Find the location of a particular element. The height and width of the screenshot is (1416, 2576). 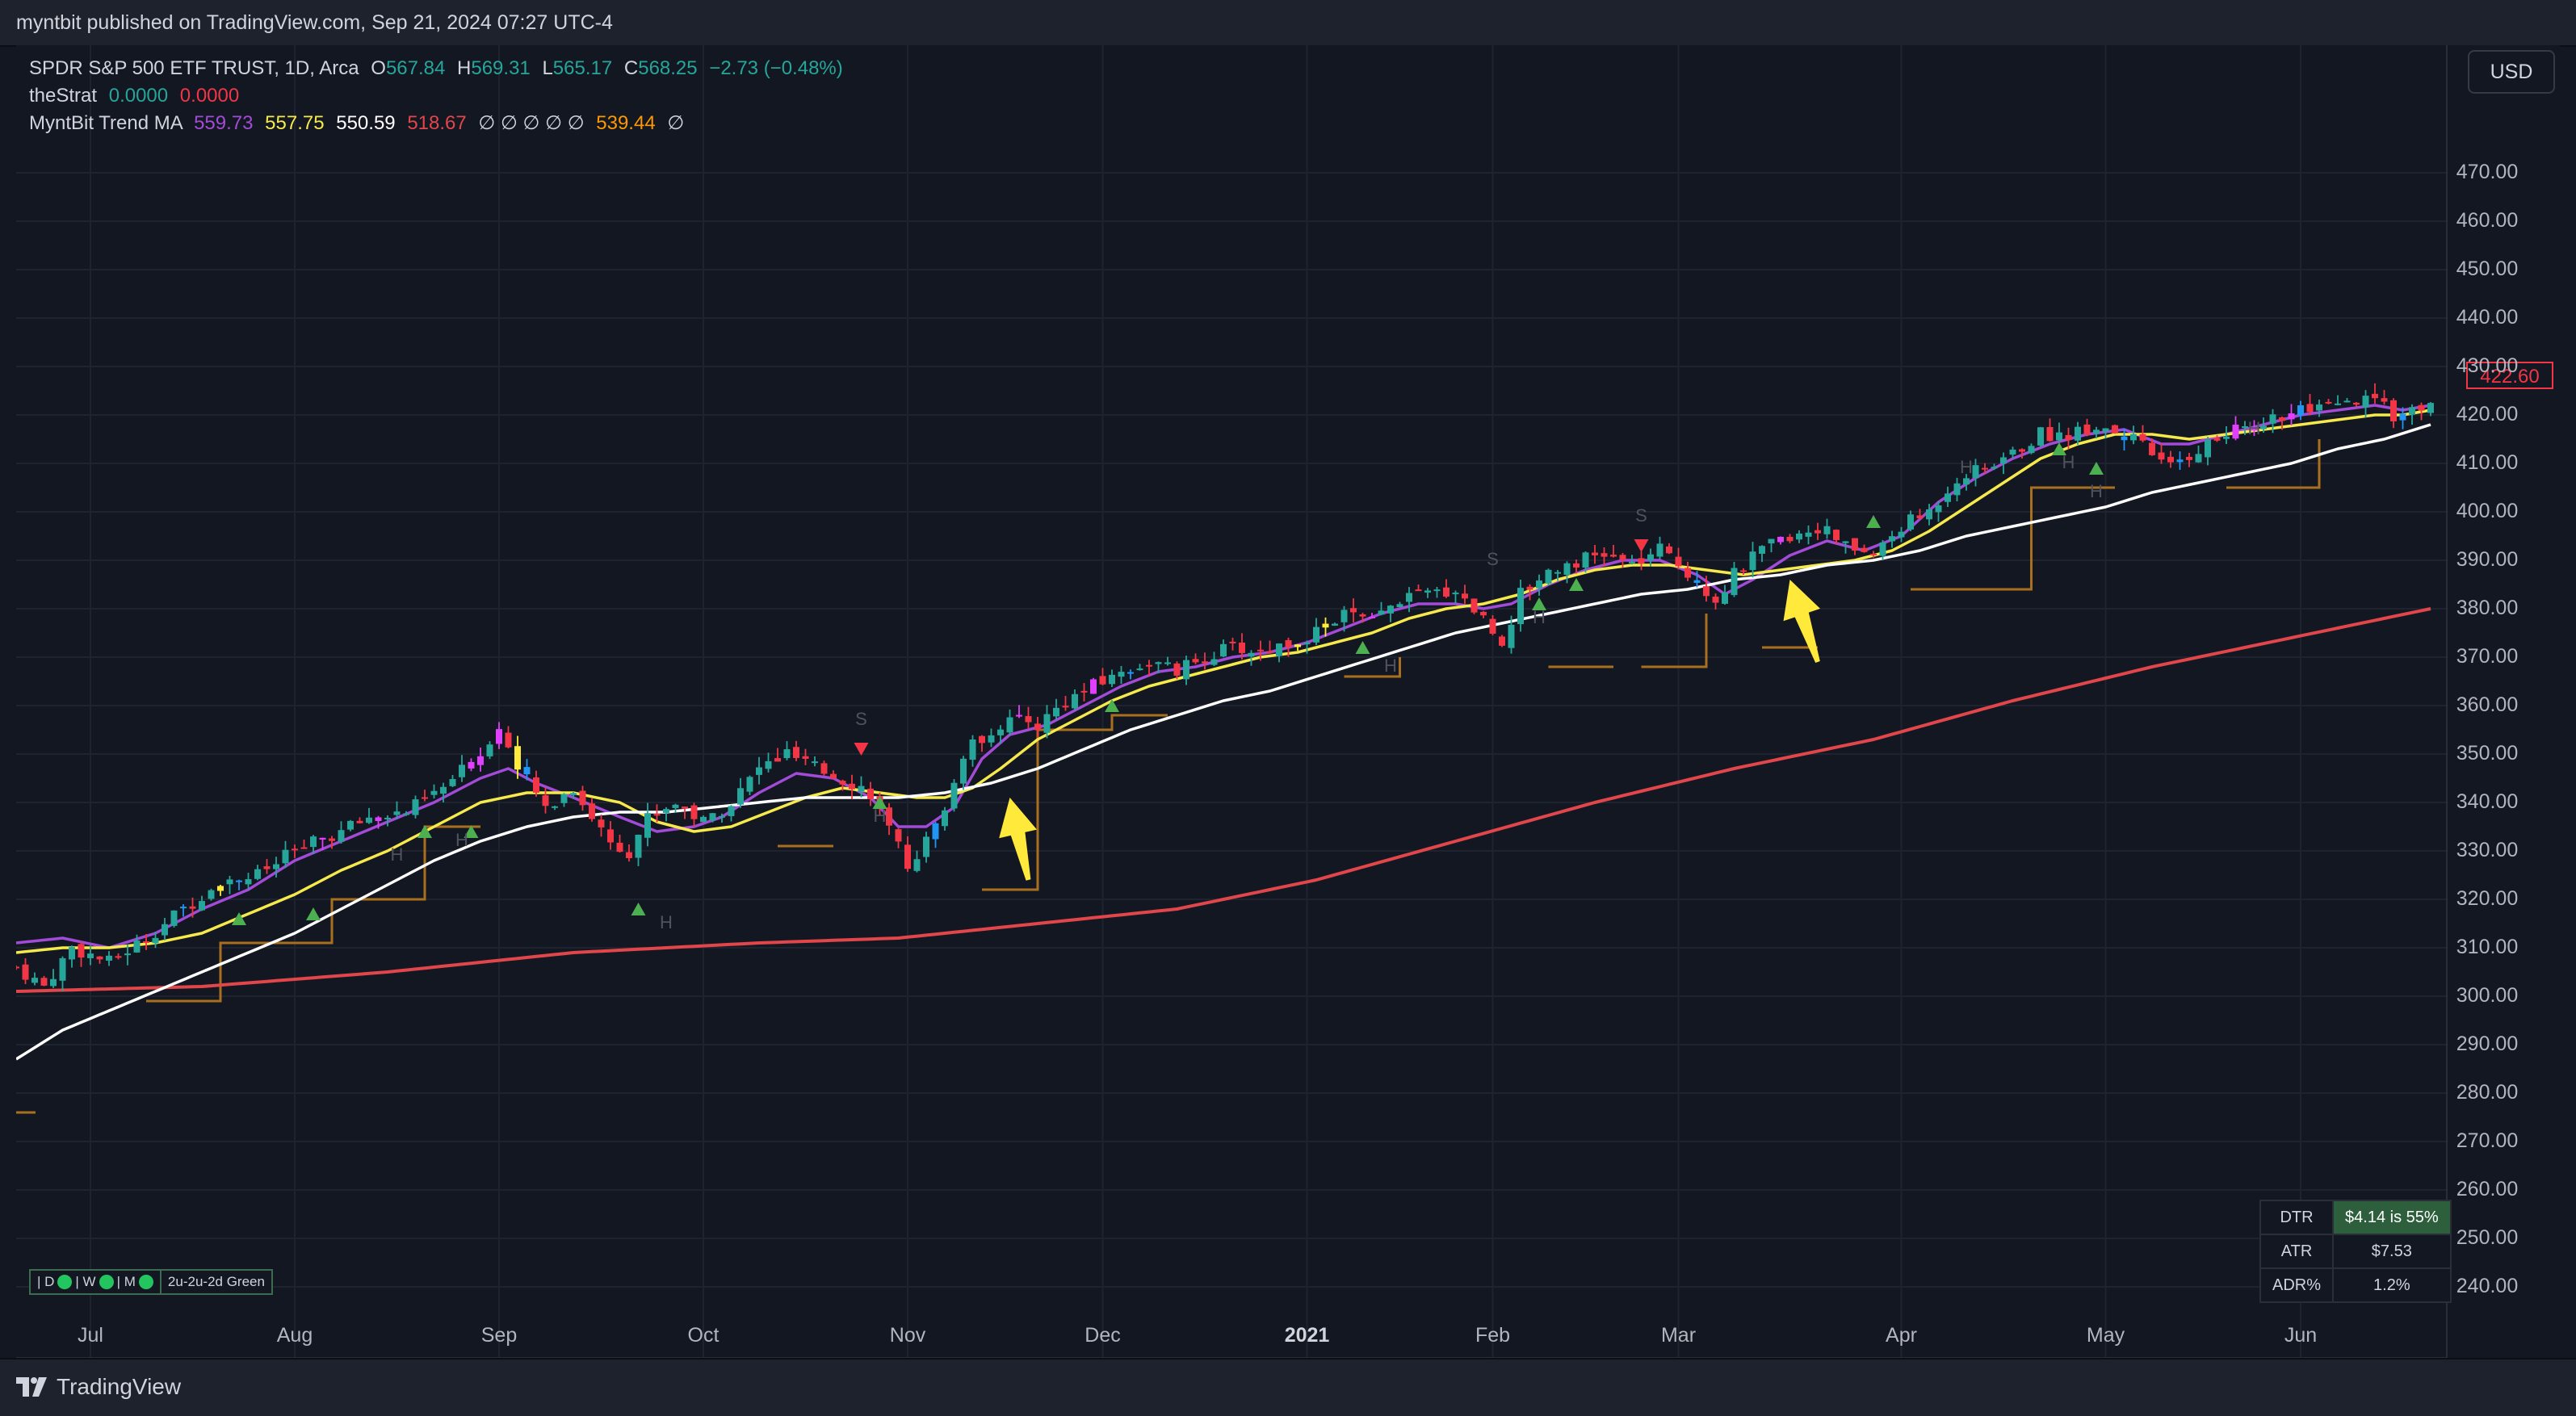

close-value: 568.25 is located at coordinates (668, 68).